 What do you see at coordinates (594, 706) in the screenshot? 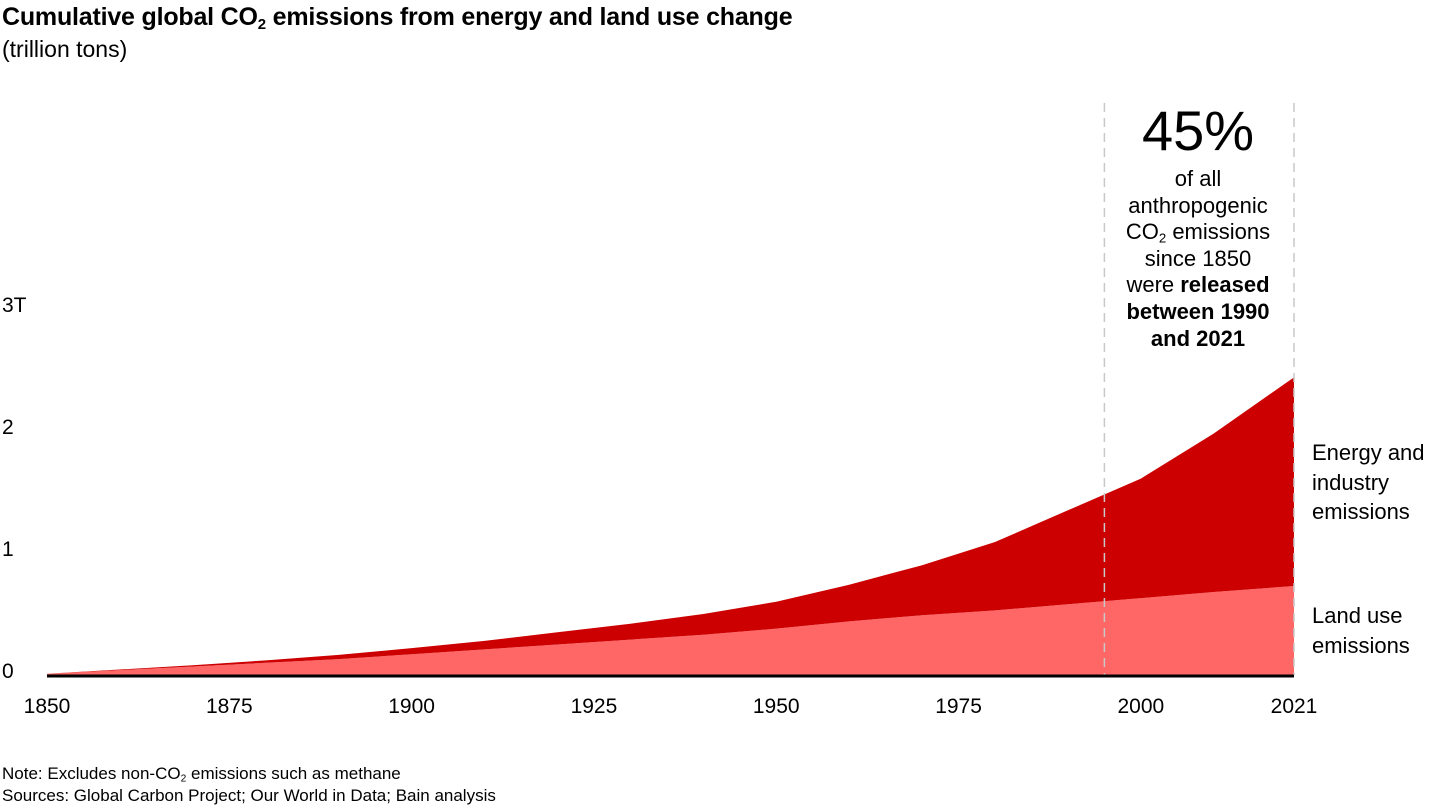
I see `x-tick-label: 1925` at bounding box center [594, 706].